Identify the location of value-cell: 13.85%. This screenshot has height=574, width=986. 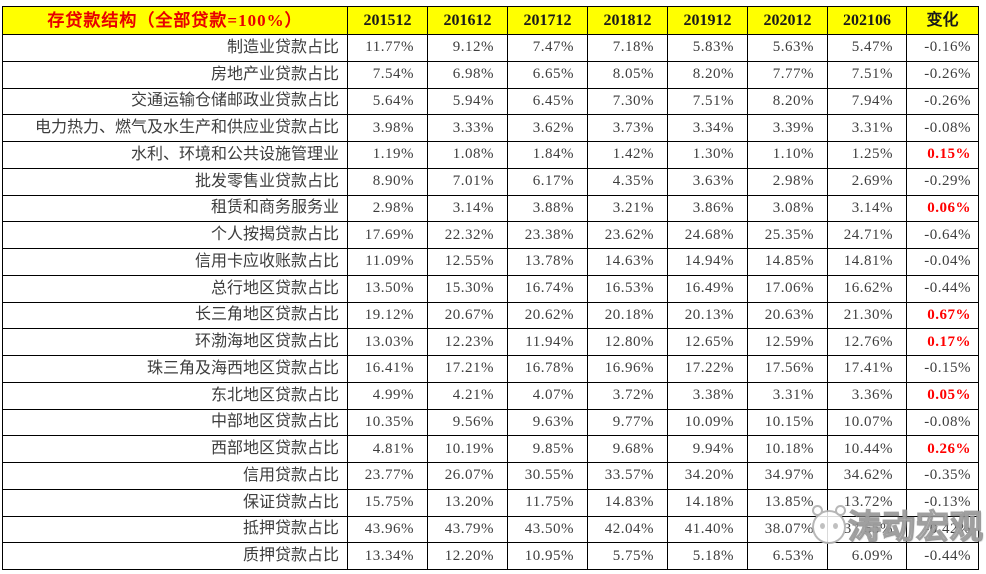
(787, 502).